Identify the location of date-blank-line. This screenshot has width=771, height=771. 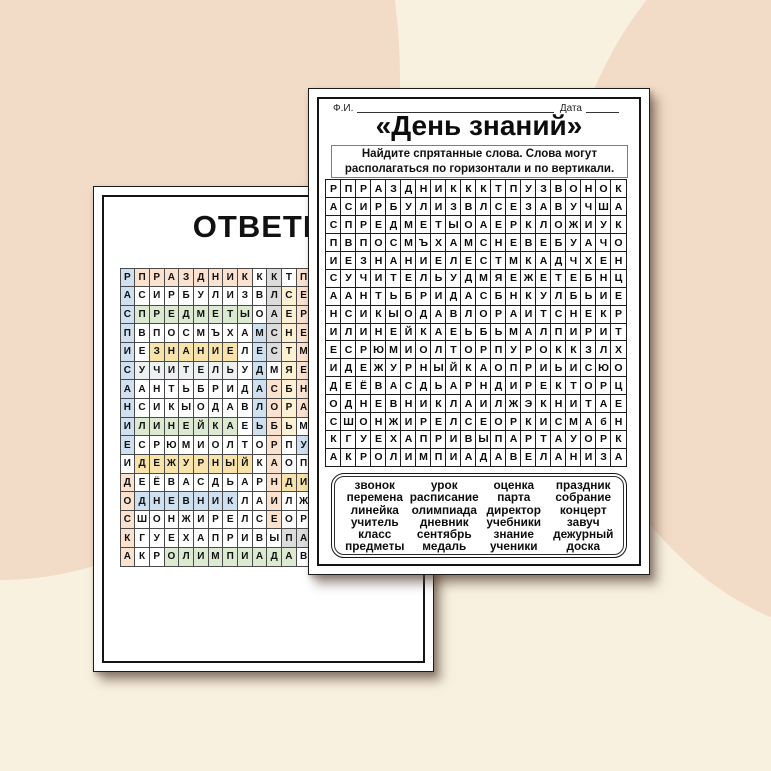
(602, 107).